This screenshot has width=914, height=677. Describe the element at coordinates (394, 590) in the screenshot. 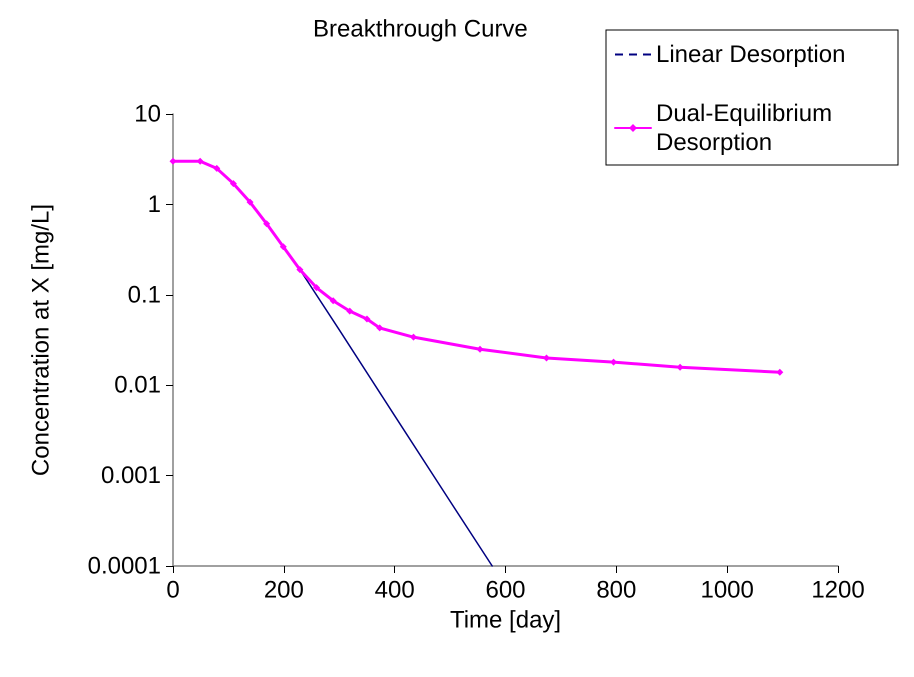

I see `x-tick-label: 400` at that location.